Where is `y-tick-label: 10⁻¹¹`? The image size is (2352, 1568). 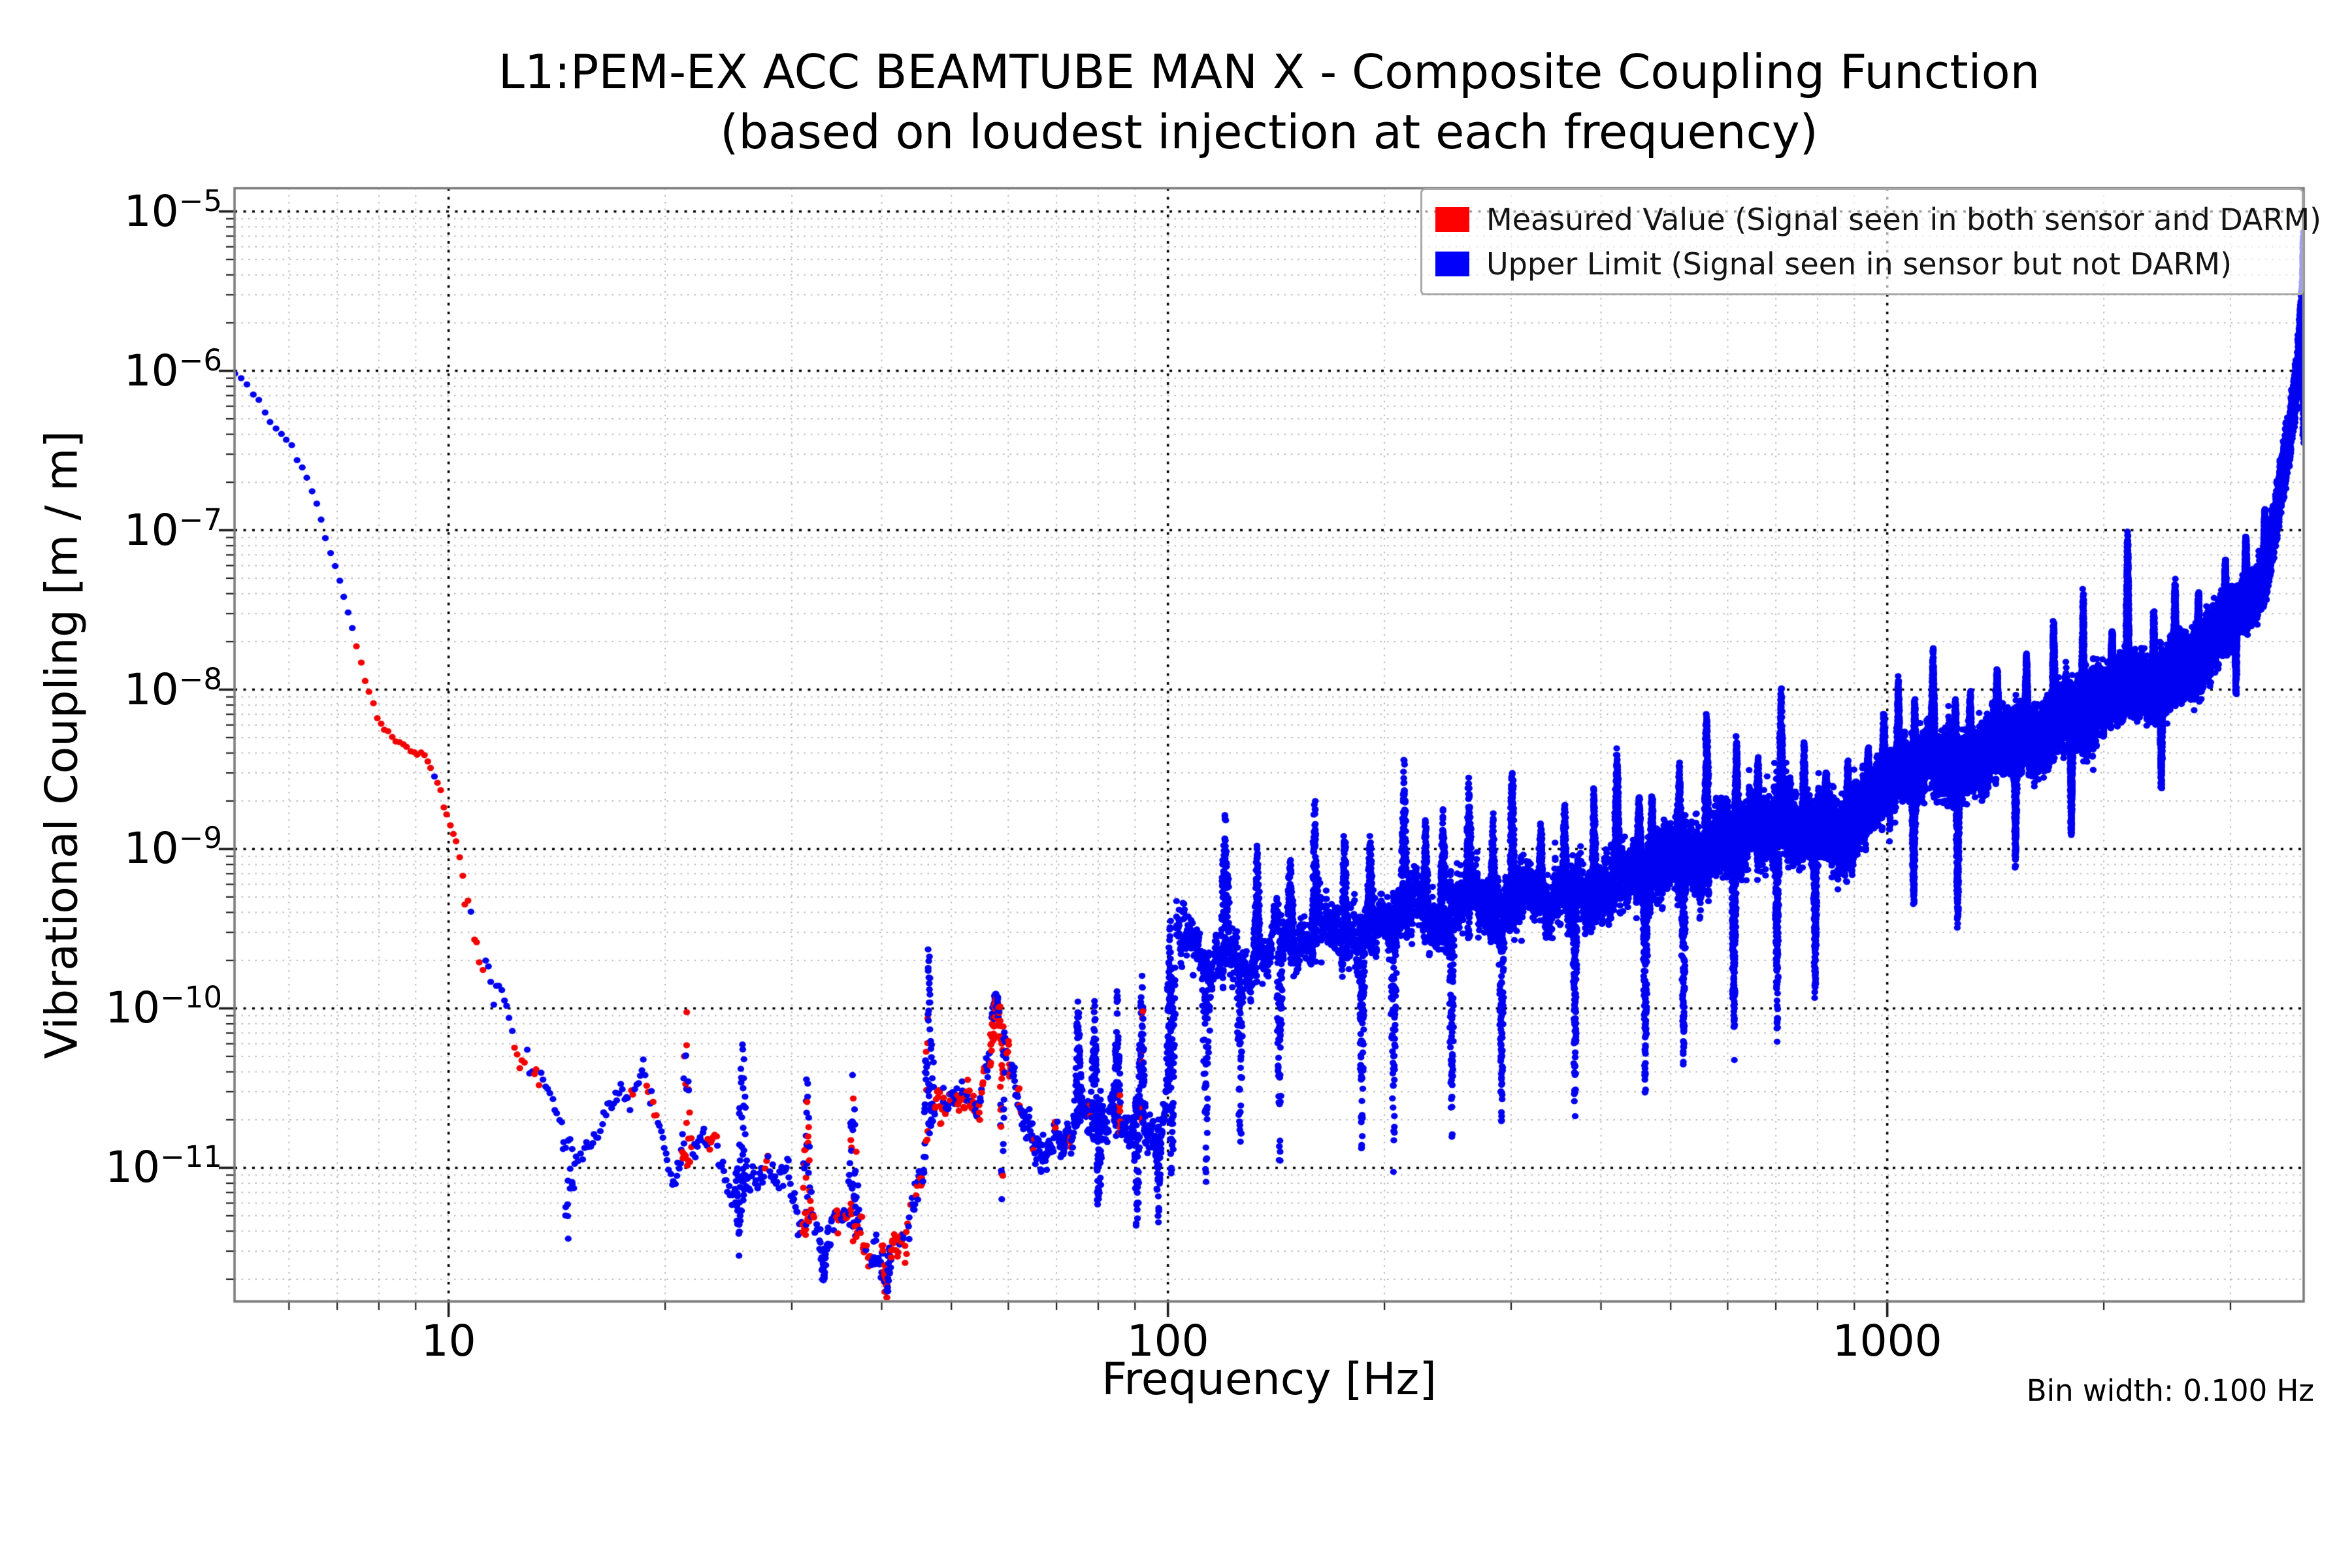
y-tick-label: 10⁻¹¹ is located at coordinates (163, 1166).